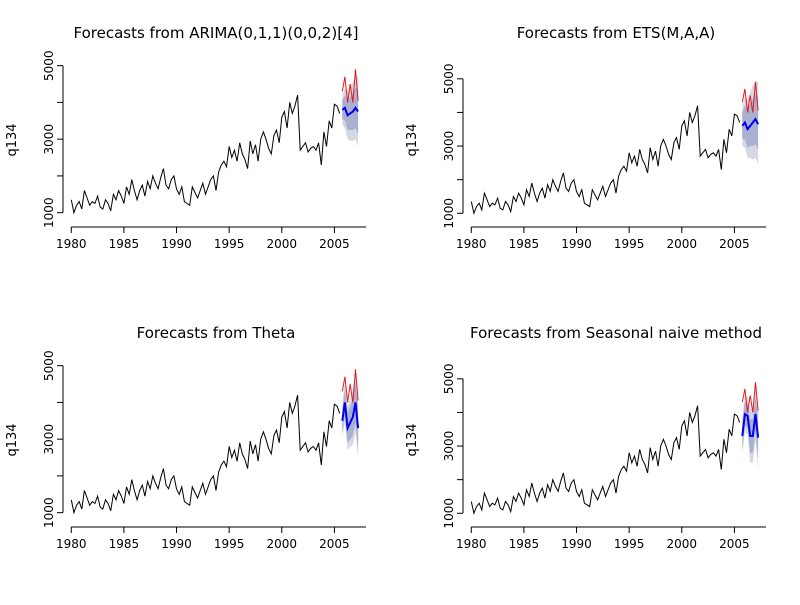  I want to click on chart-title: Forecasts from Theta, so click(216, 333).